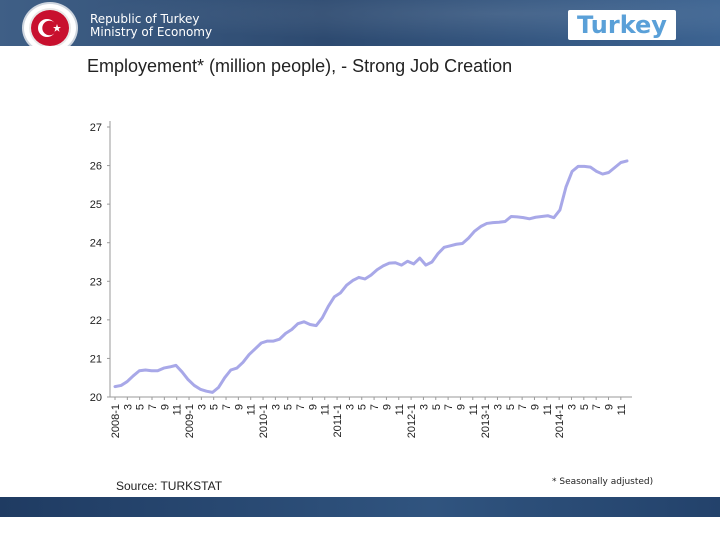 Image resolution: width=720 pixels, height=540 pixels. What do you see at coordinates (511, 407) in the screenshot?
I see `x-tick-label-32: 5` at bounding box center [511, 407].